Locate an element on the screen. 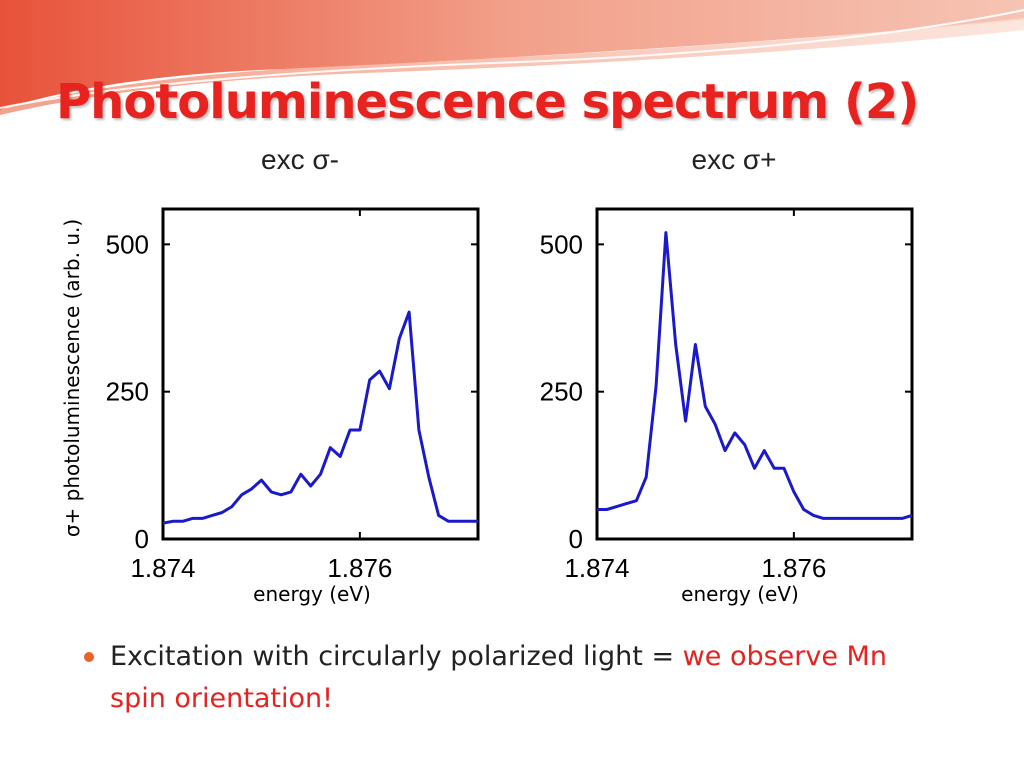 This screenshot has height=768, width=1024. bullet-highlight-text: we observe Mn spin orientation! is located at coordinates (498, 677).